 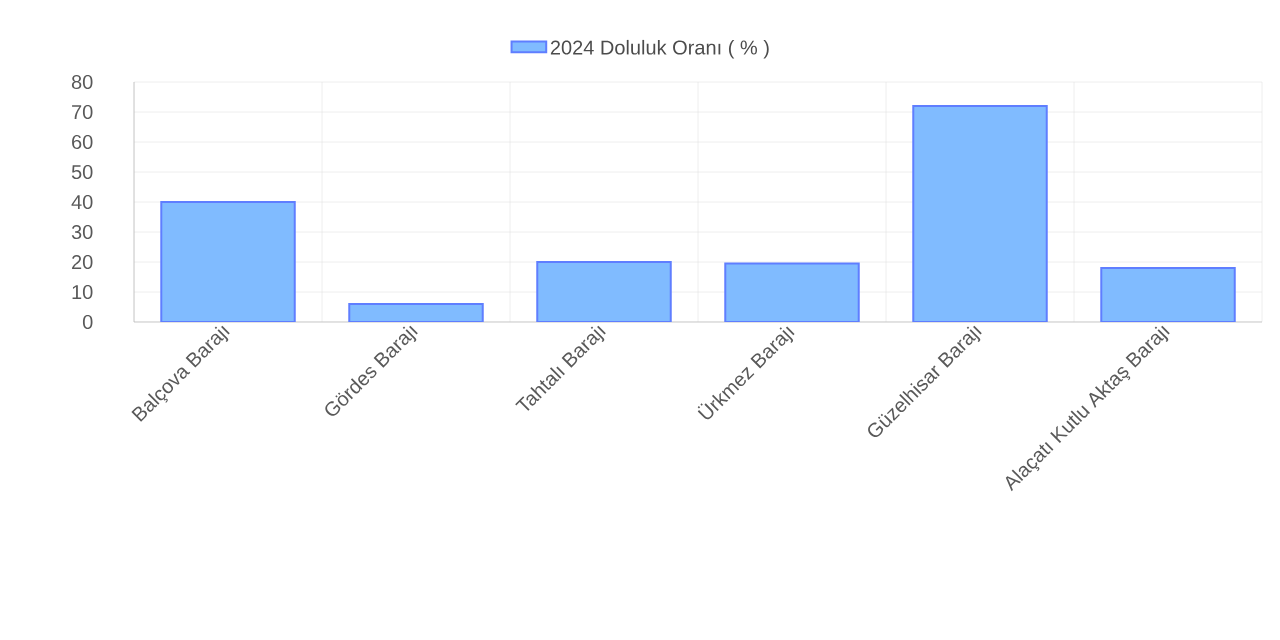 I want to click on y-tick-label: 50, so click(x=82, y=172).